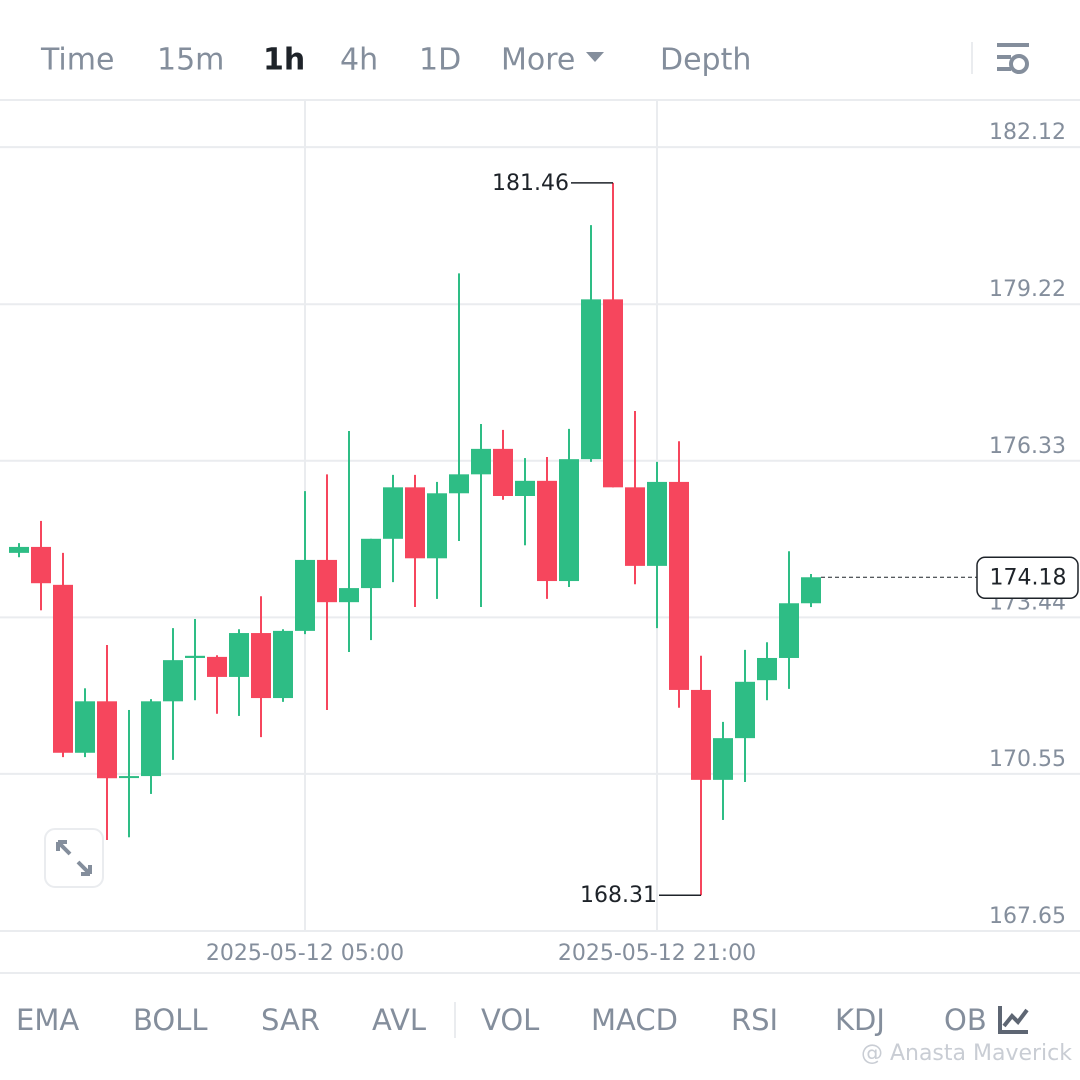 The image size is (1080, 1080). I want to click on tab: 15m, so click(190, 60).